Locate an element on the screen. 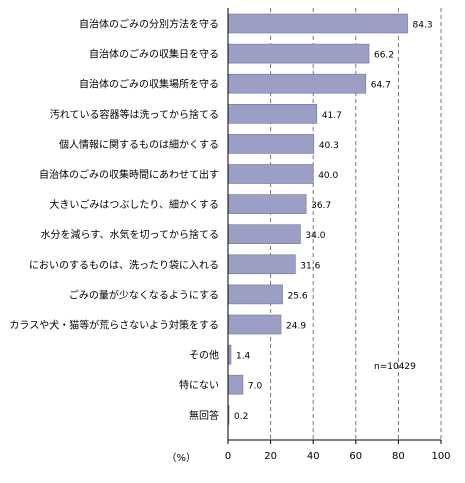  value-label: 0.2 is located at coordinates (241, 417).